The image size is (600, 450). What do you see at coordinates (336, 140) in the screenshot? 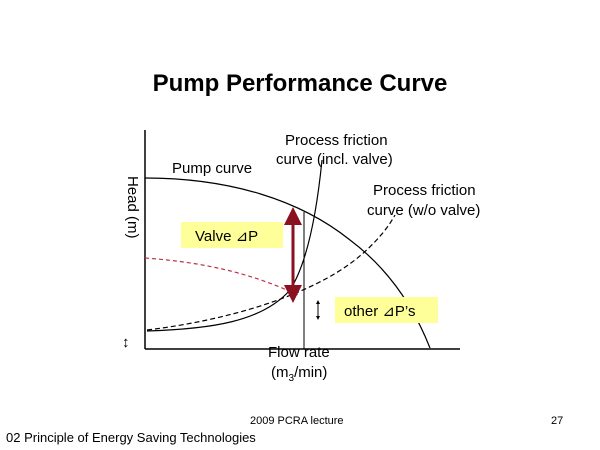
I see `friction-valve-label-line1: Process friction` at bounding box center [336, 140].